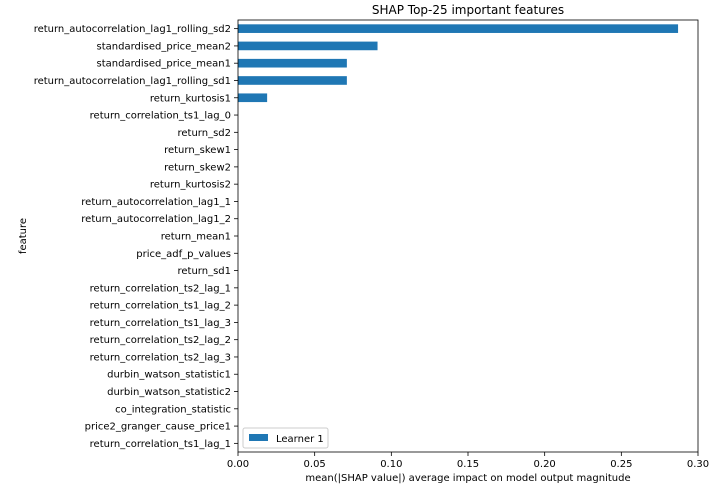  What do you see at coordinates (315, 464) in the screenshot?
I see `x-tick-label: 0.05` at bounding box center [315, 464].